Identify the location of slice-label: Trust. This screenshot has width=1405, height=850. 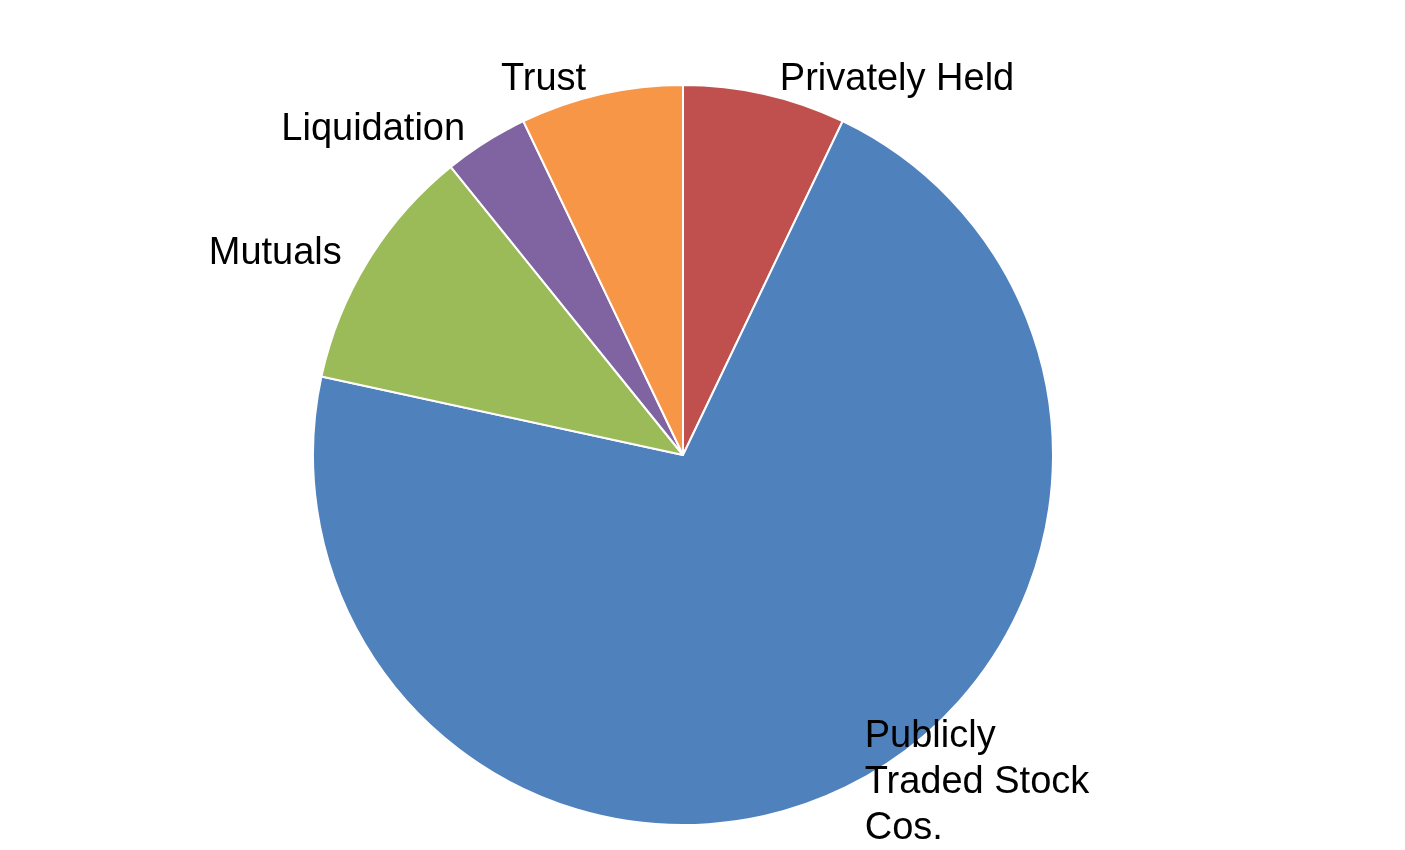
(544, 76).